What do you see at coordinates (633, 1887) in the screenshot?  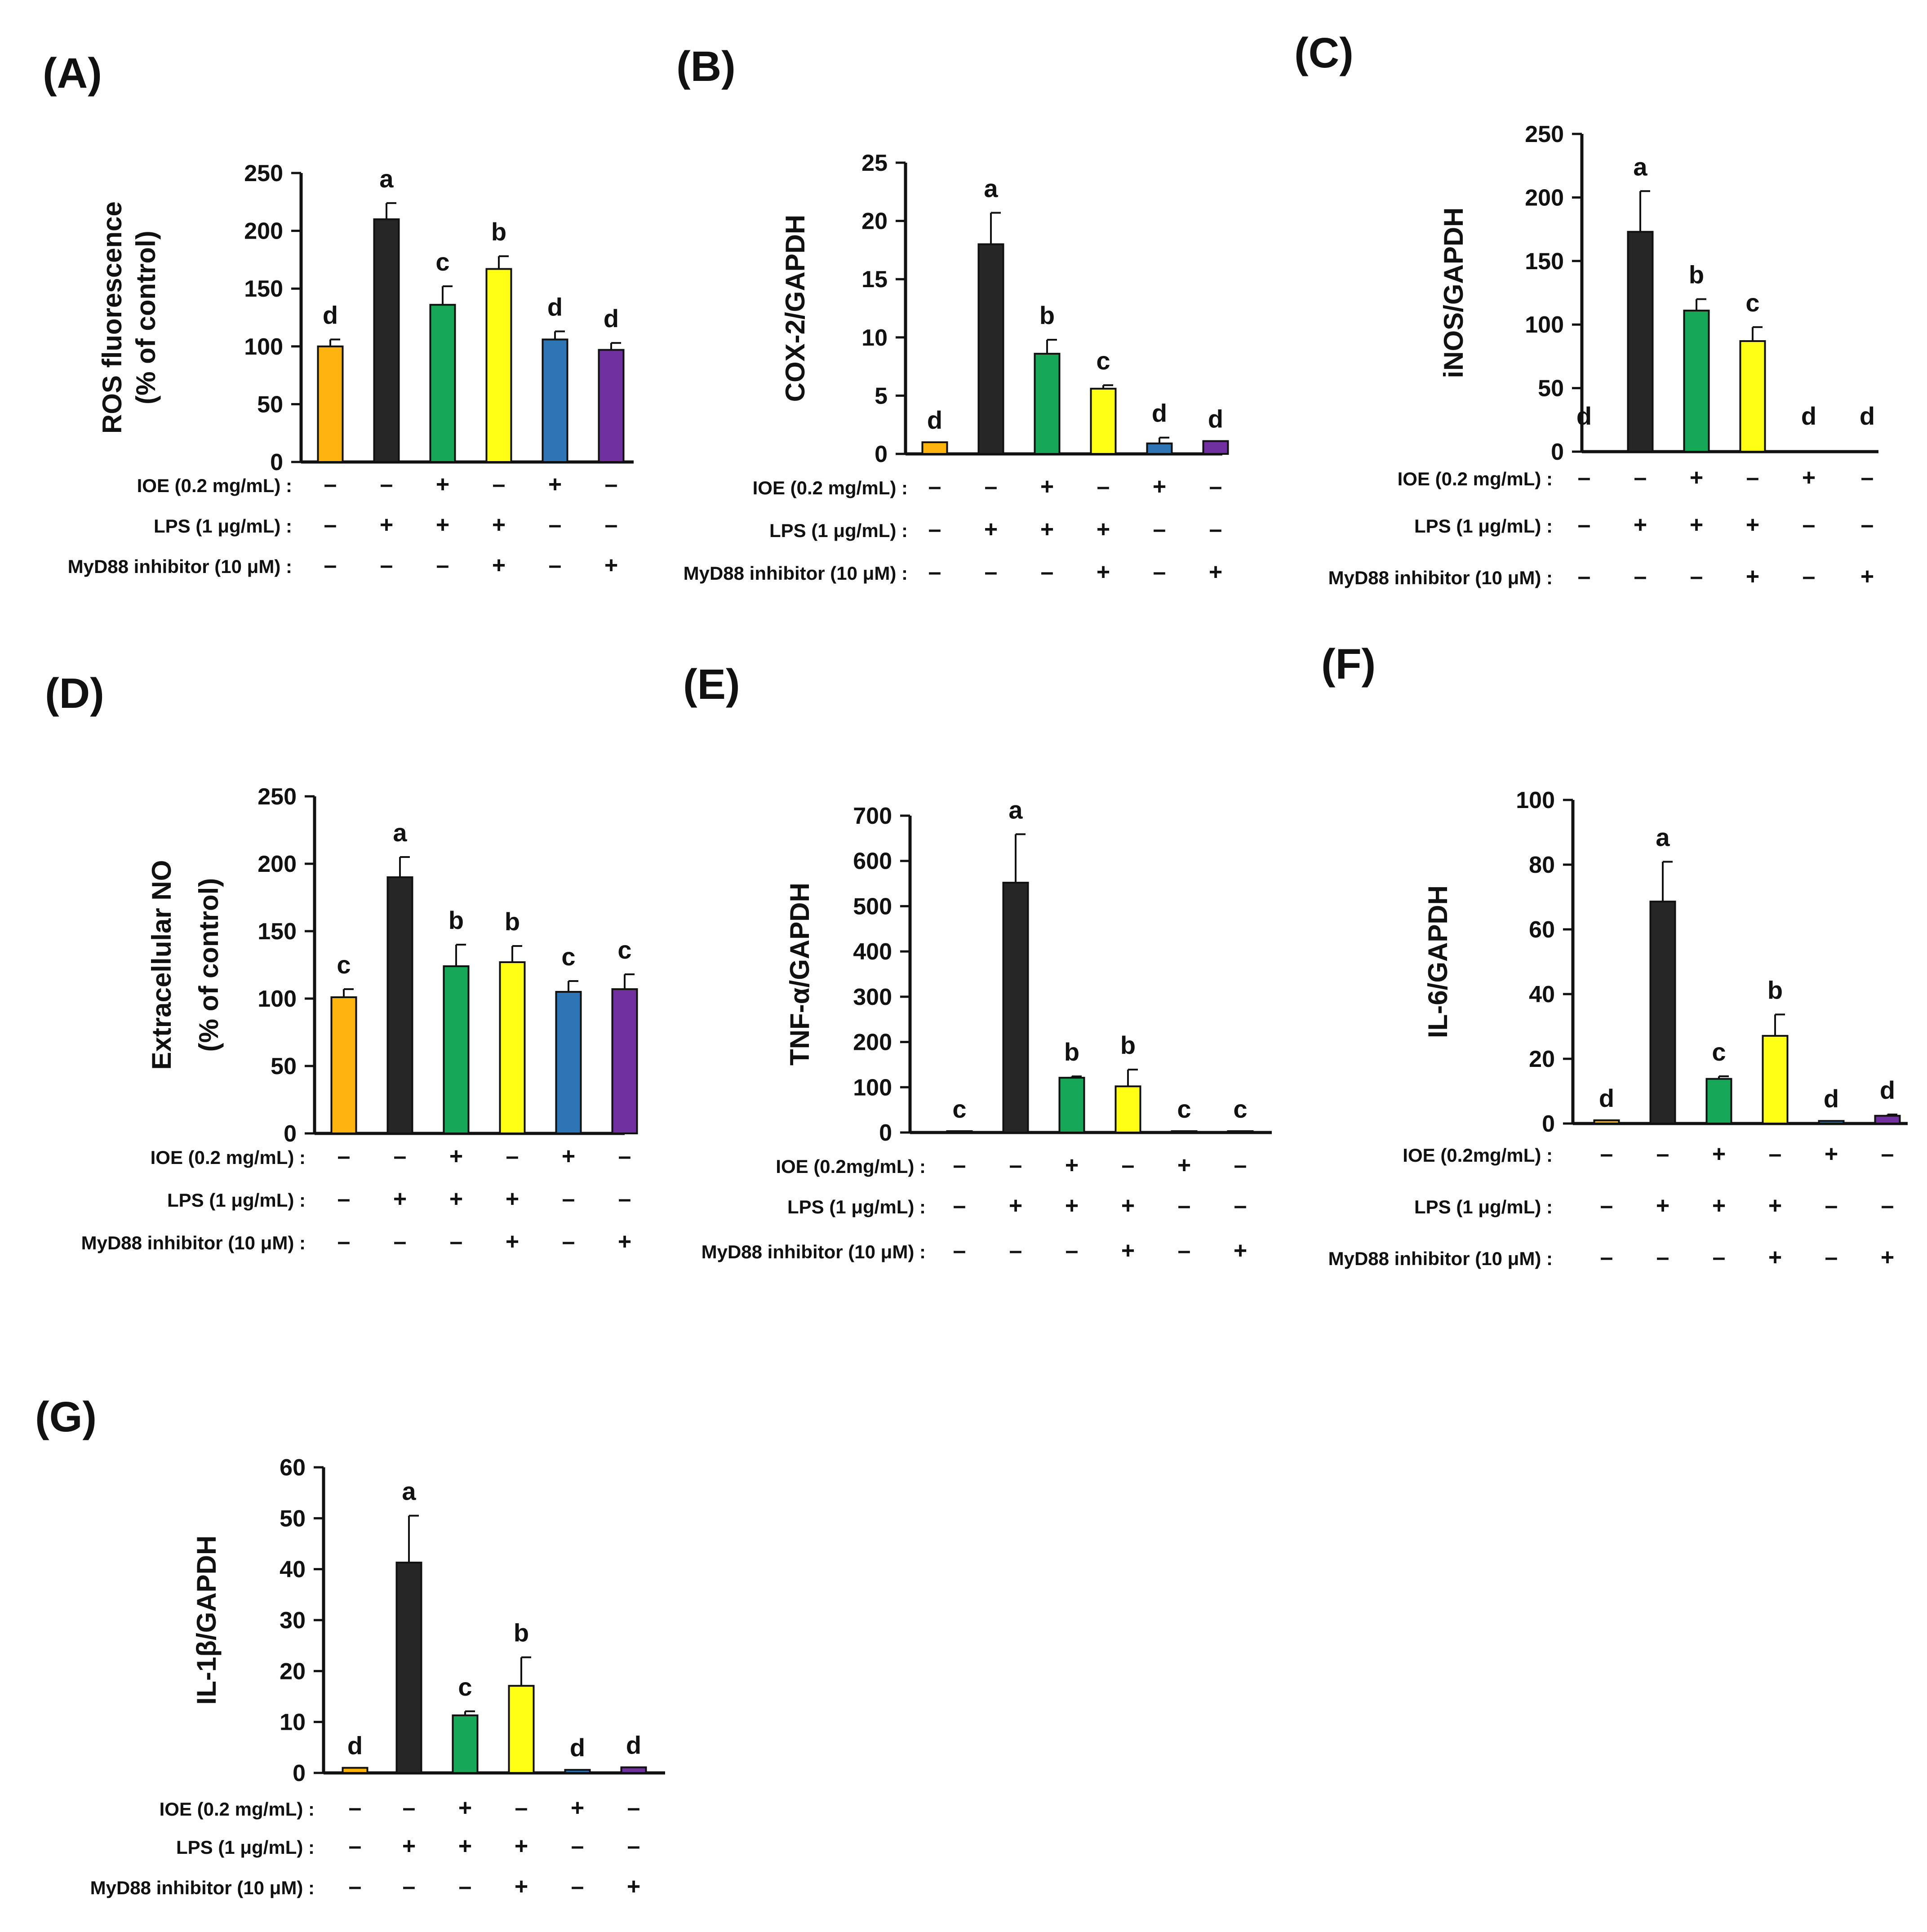 I see `panel-g-sign-3-6: +` at bounding box center [633, 1887].